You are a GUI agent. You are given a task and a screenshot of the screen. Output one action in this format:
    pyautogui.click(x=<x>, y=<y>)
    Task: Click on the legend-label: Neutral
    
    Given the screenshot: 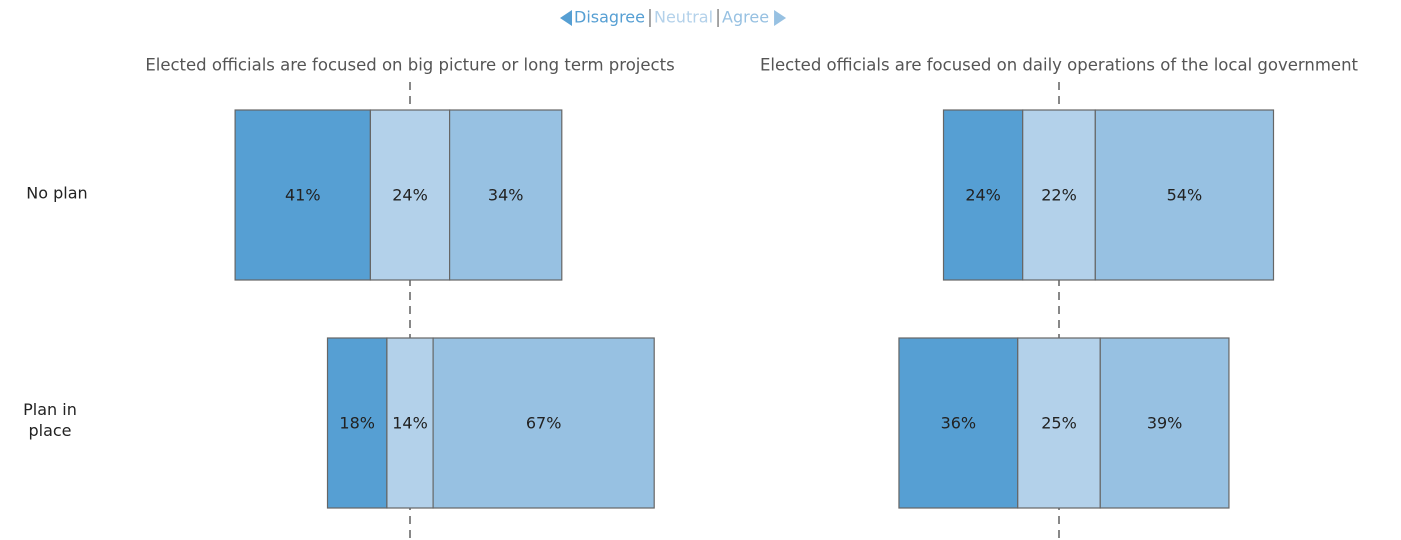 What is the action you would take?
    pyautogui.click(x=683, y=17)
    